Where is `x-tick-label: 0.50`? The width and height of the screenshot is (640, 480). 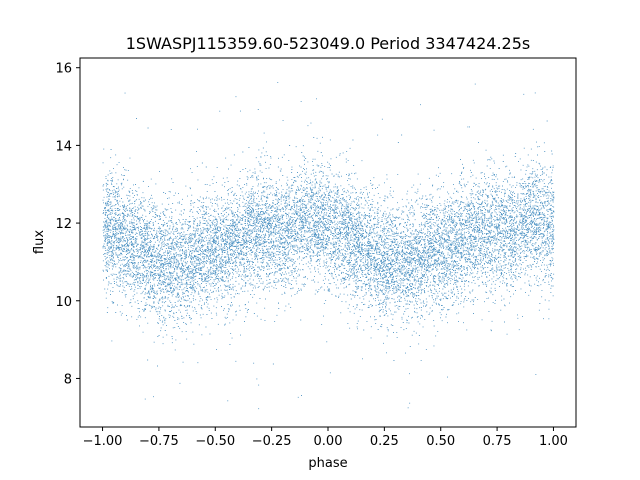 x-tick-label: 0.50 is located at coordinates (440, 441).